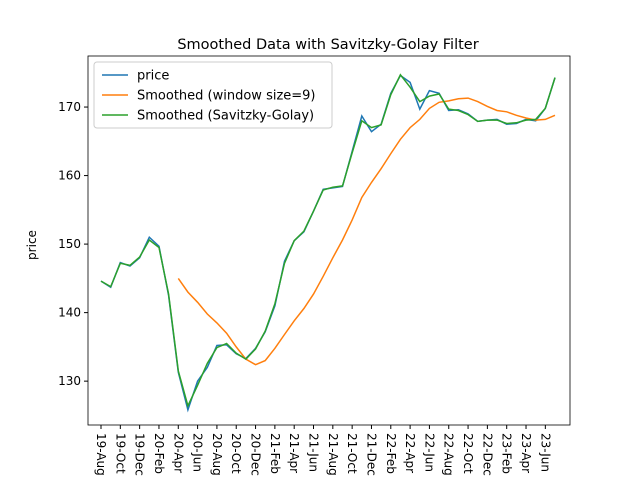 This screenshot has height=480, width=640. What do you see at coordinates (225, 116) in the screenshot?
I see `legend-label: Smoothed (Savitzky-Golay)` at bounding box center [225, 116].